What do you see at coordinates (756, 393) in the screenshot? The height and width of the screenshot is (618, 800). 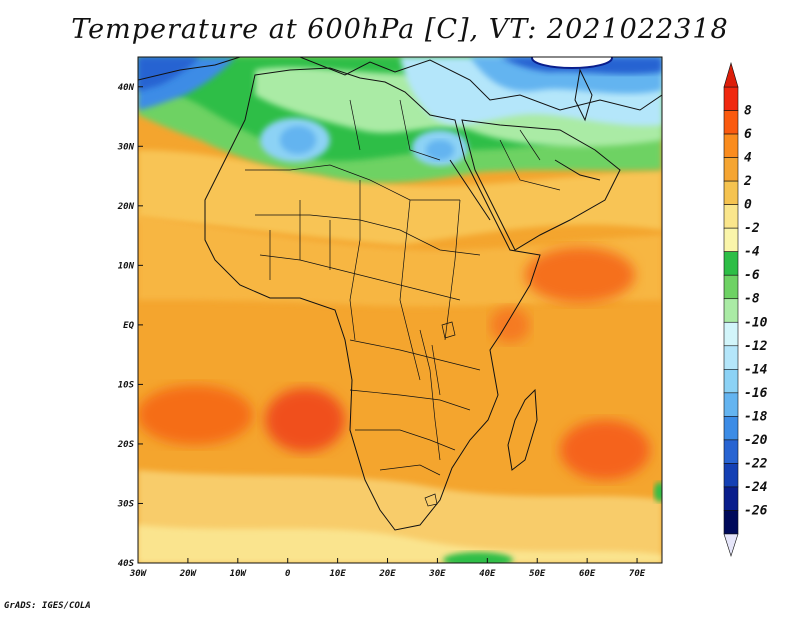 I see `colorbar-label: -16` at bounding box center [756, 393].